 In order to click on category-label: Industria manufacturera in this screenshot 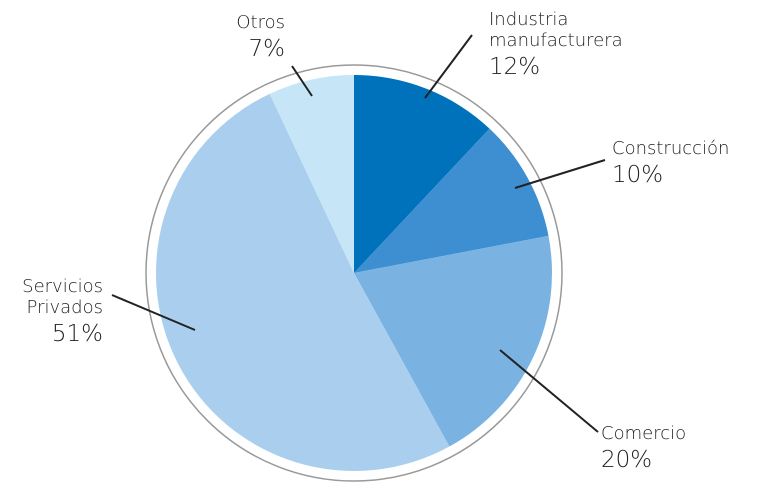, I will do `click(556, 30)`.